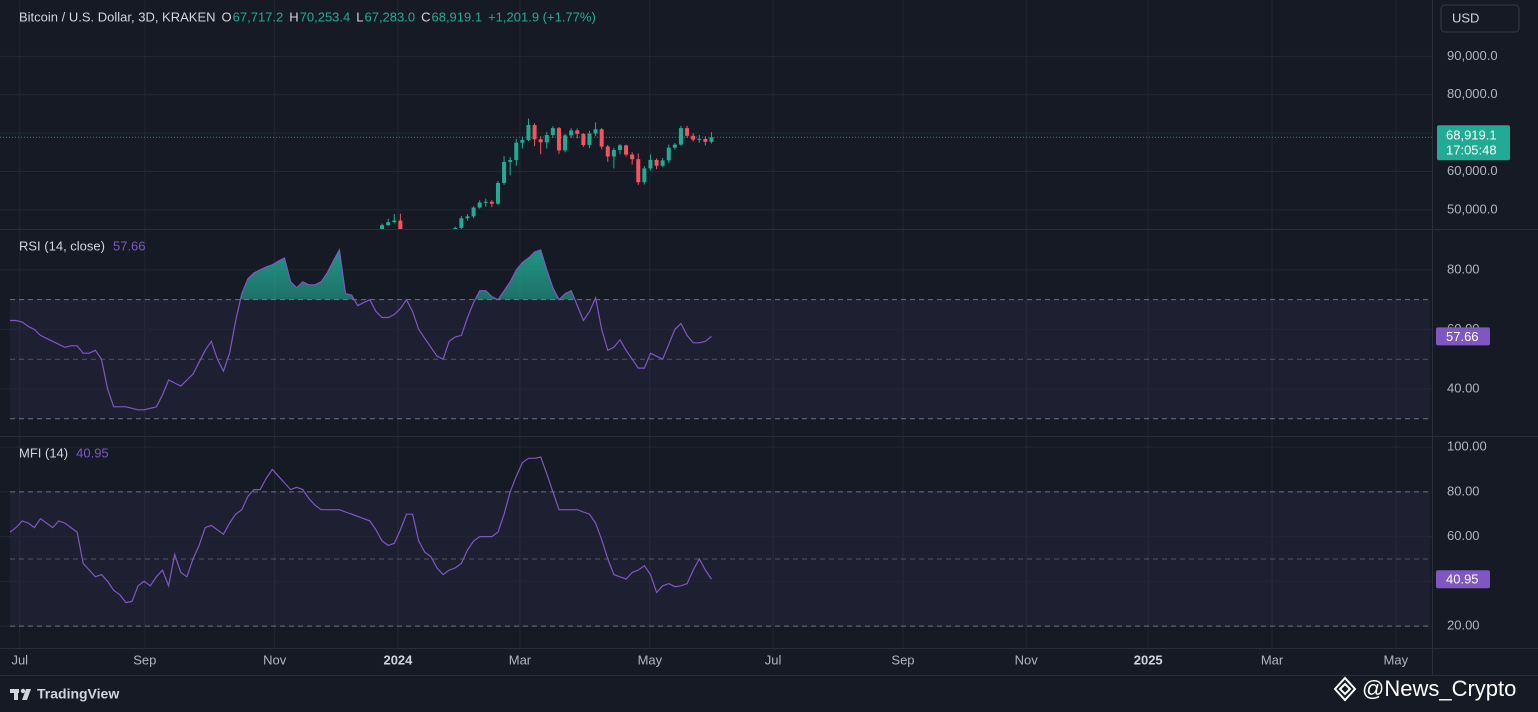 The image size is (1538, 712). I want to click on y-tick-label: 100.00, so click(1467, 446).